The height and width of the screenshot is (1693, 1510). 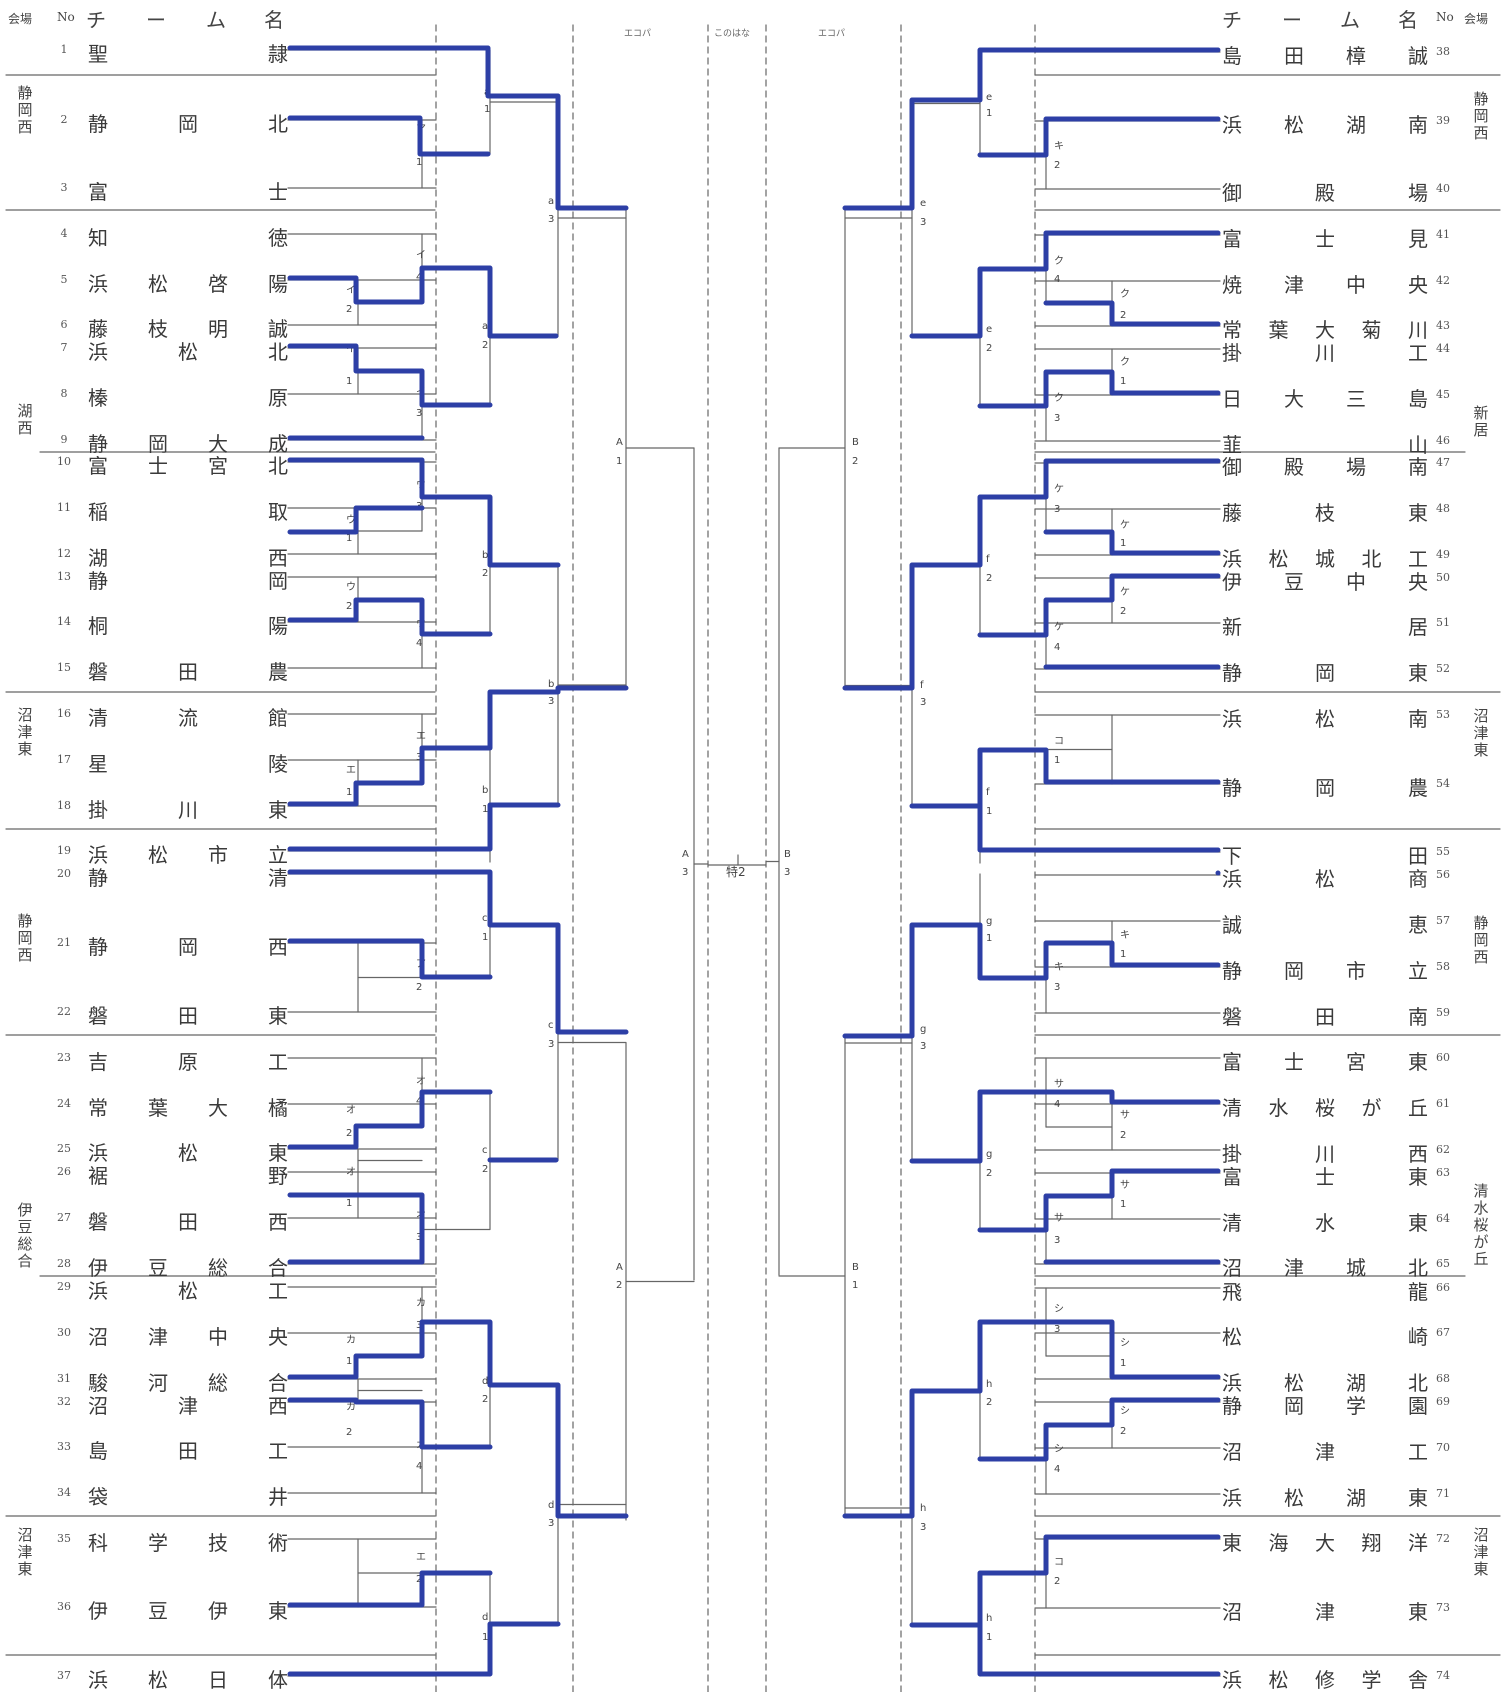 What do you see at coordinates (1371, 330) in the screenshot?
I see `team-name-char: 菊` at bounding box center [1371, 330].